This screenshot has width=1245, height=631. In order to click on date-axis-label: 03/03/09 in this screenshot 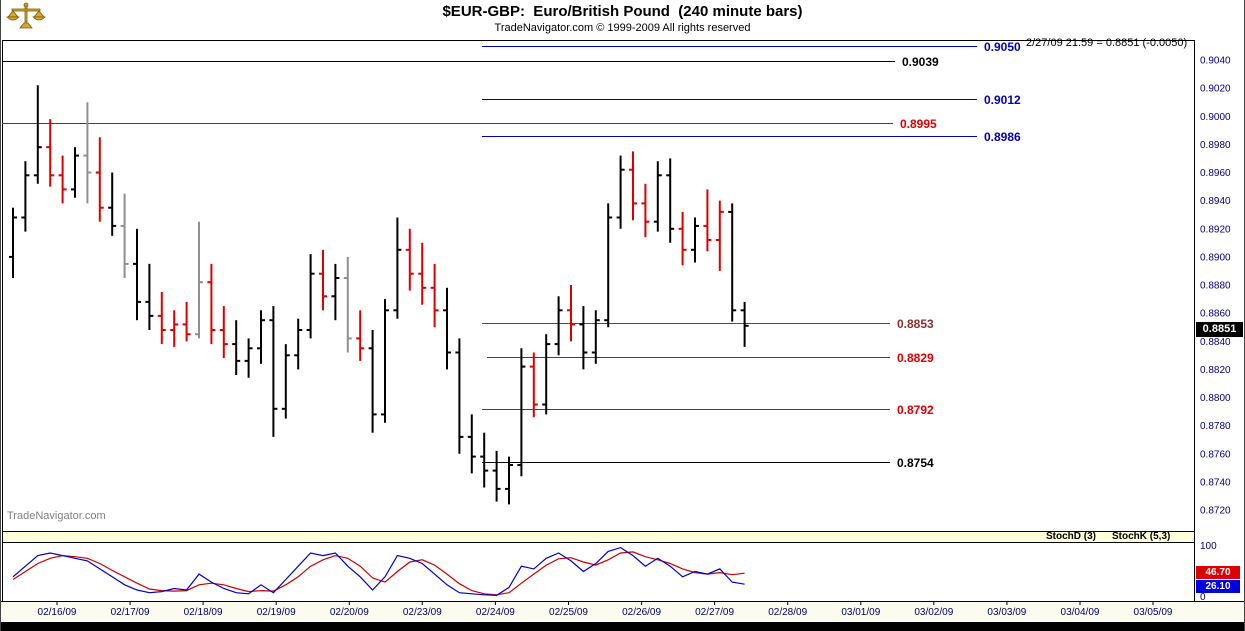, I will do `click(1006, 612)`.